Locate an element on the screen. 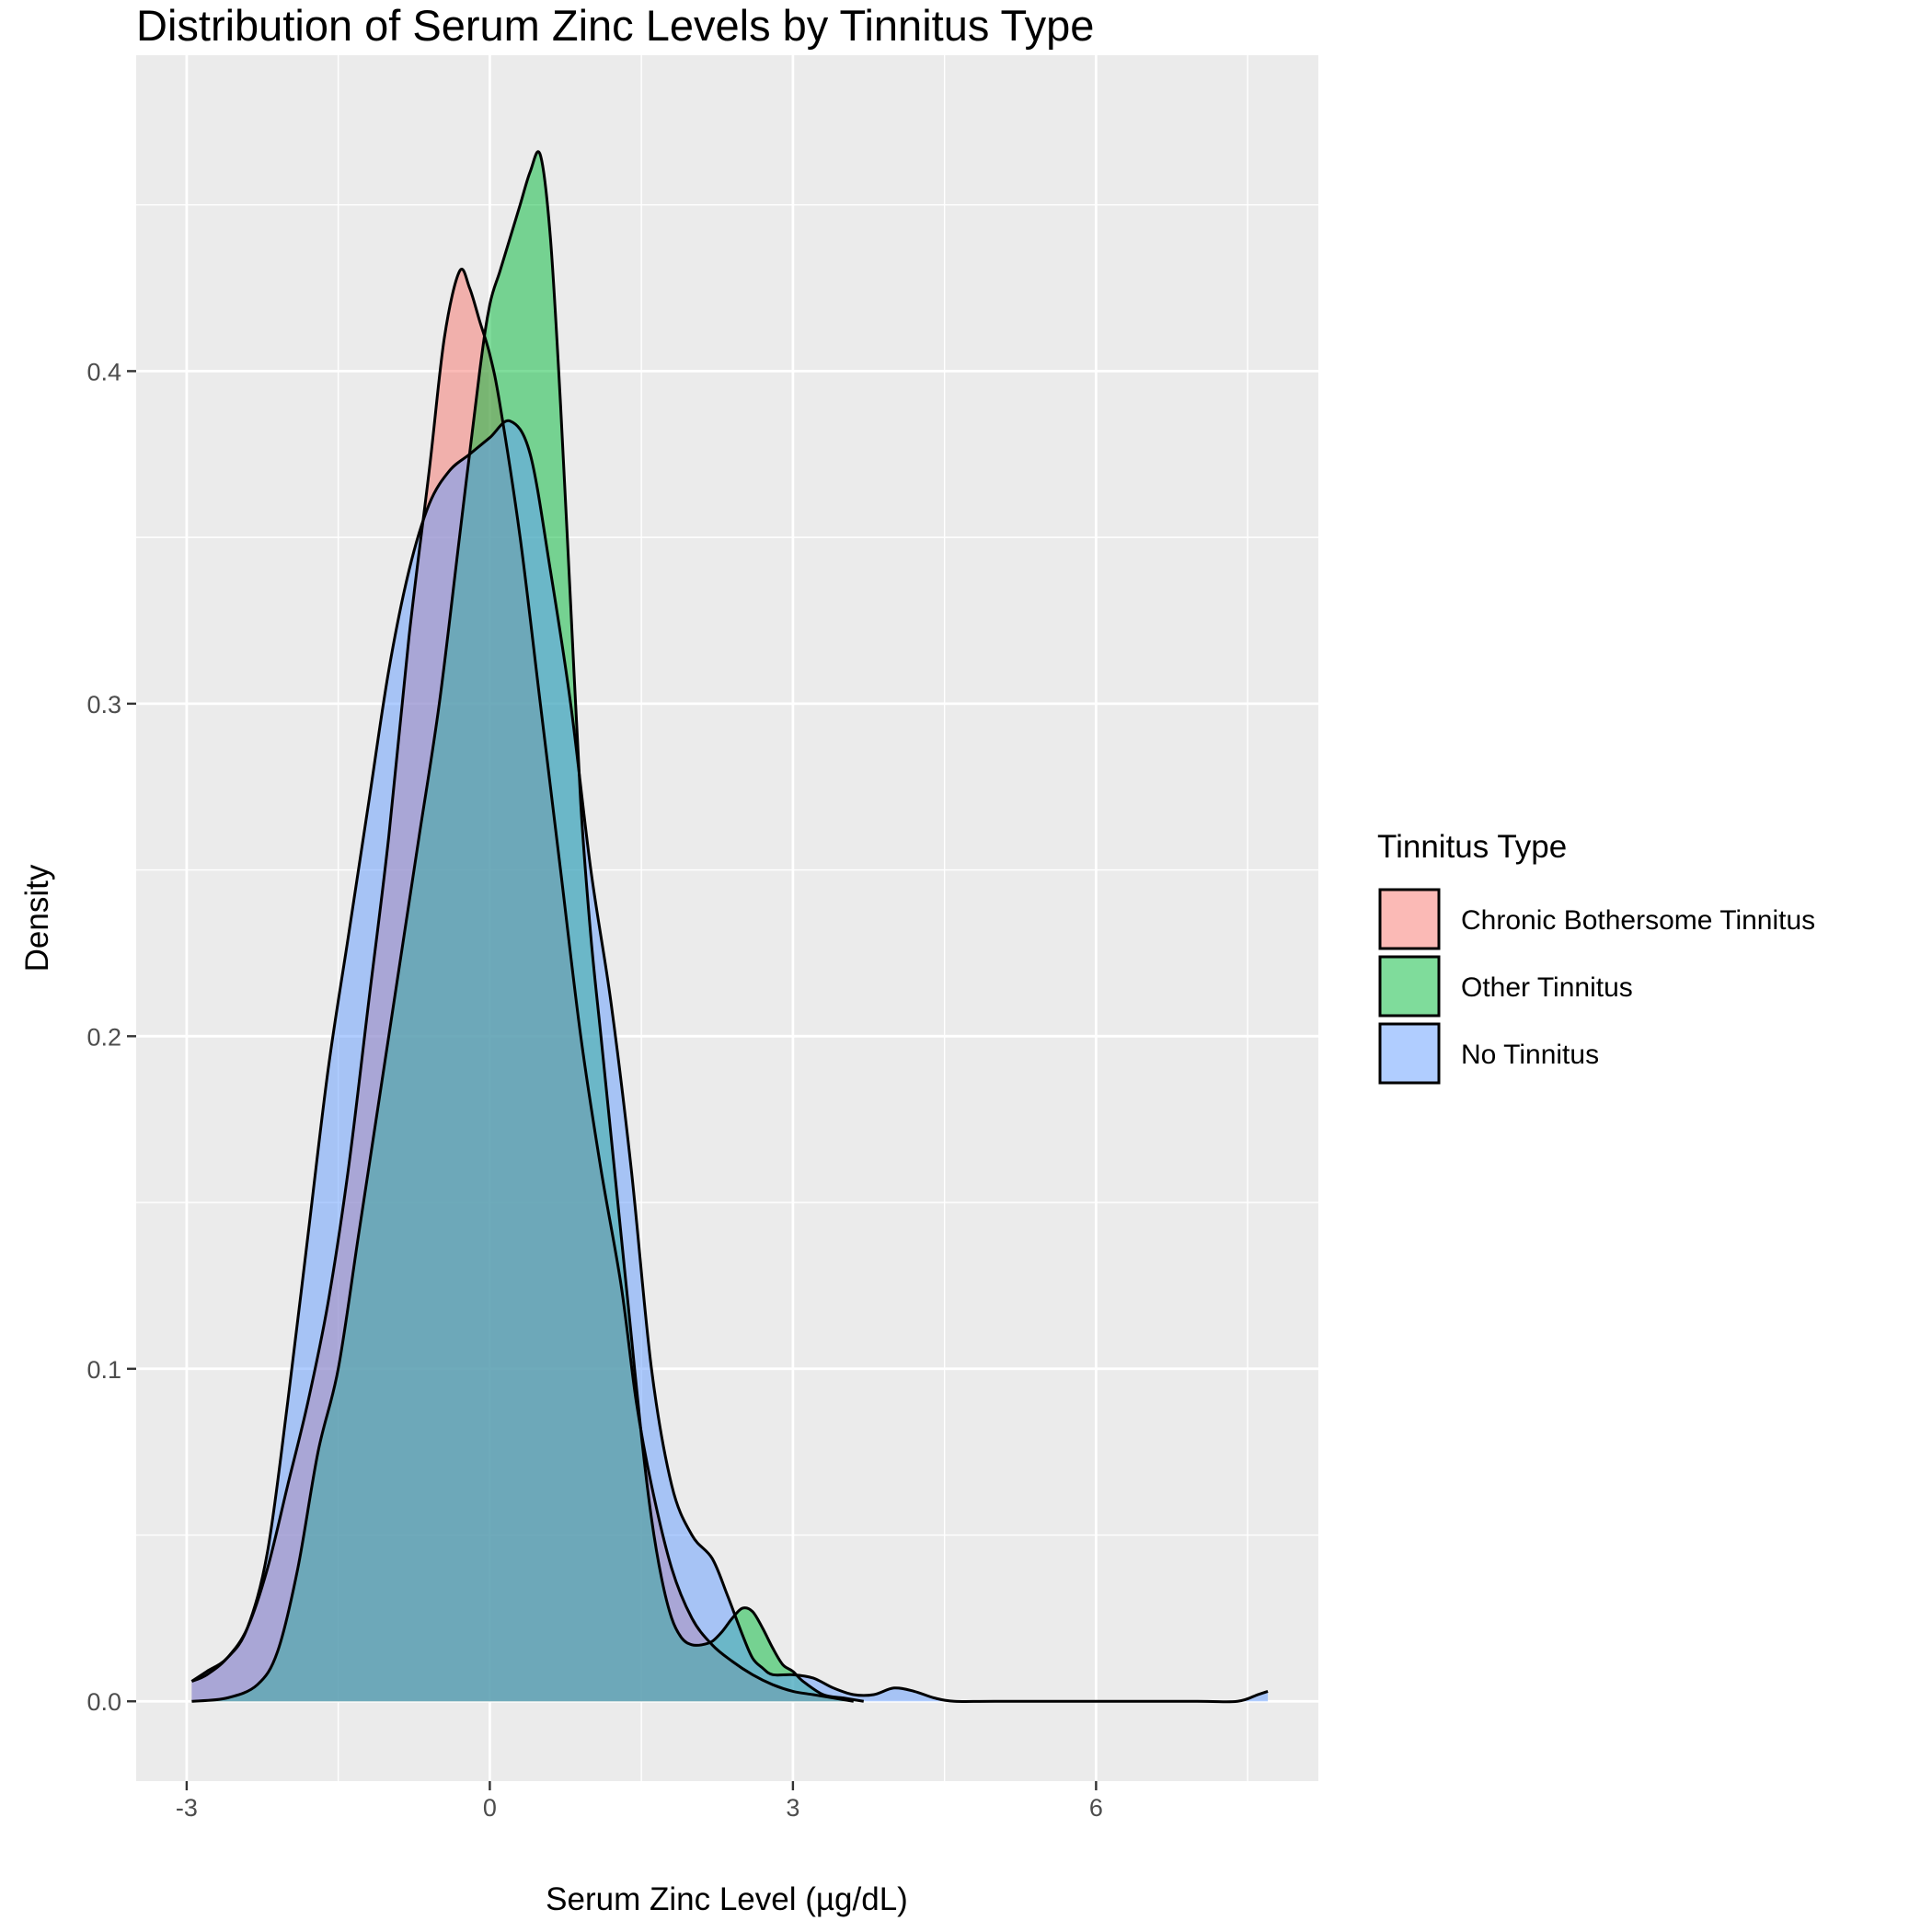 The height and width of the screenshot is (1932, 1932). y-axis: 0.0 0.1 0.2 0.3 0.4 is located at coordinates (111, 1037).